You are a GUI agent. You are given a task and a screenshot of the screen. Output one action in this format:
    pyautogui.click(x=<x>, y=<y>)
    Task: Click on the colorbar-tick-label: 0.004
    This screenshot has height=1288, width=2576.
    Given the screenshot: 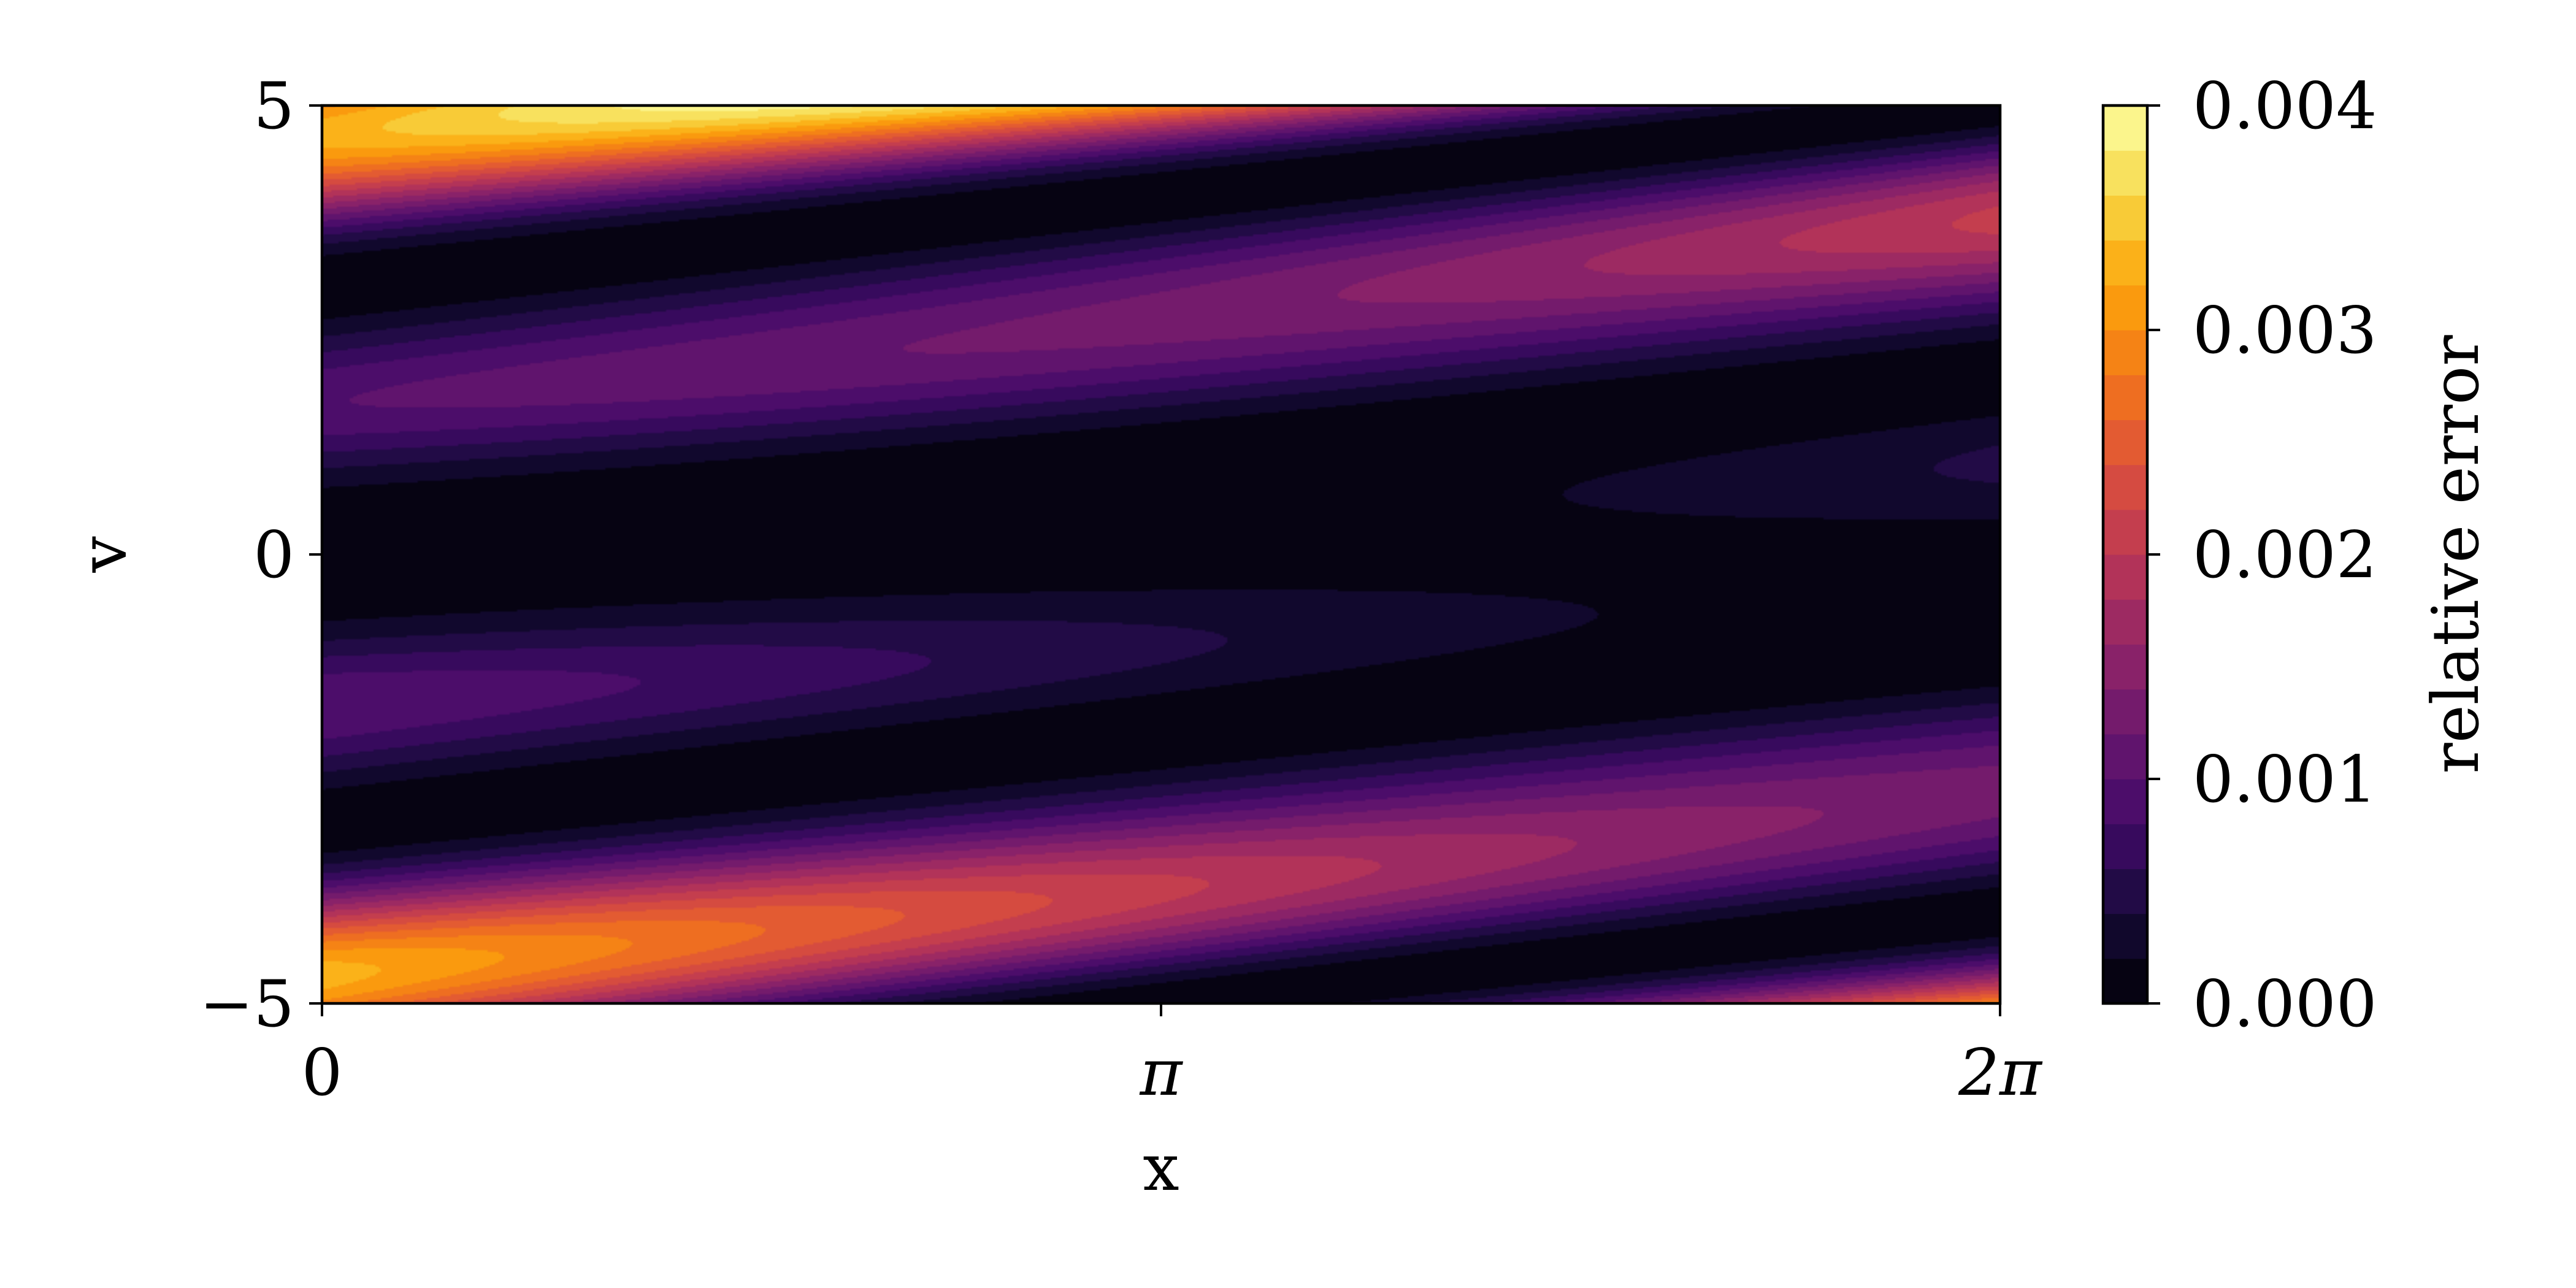 What is the action you would take?
    pyautogui.click(x=2285, y=106)
    